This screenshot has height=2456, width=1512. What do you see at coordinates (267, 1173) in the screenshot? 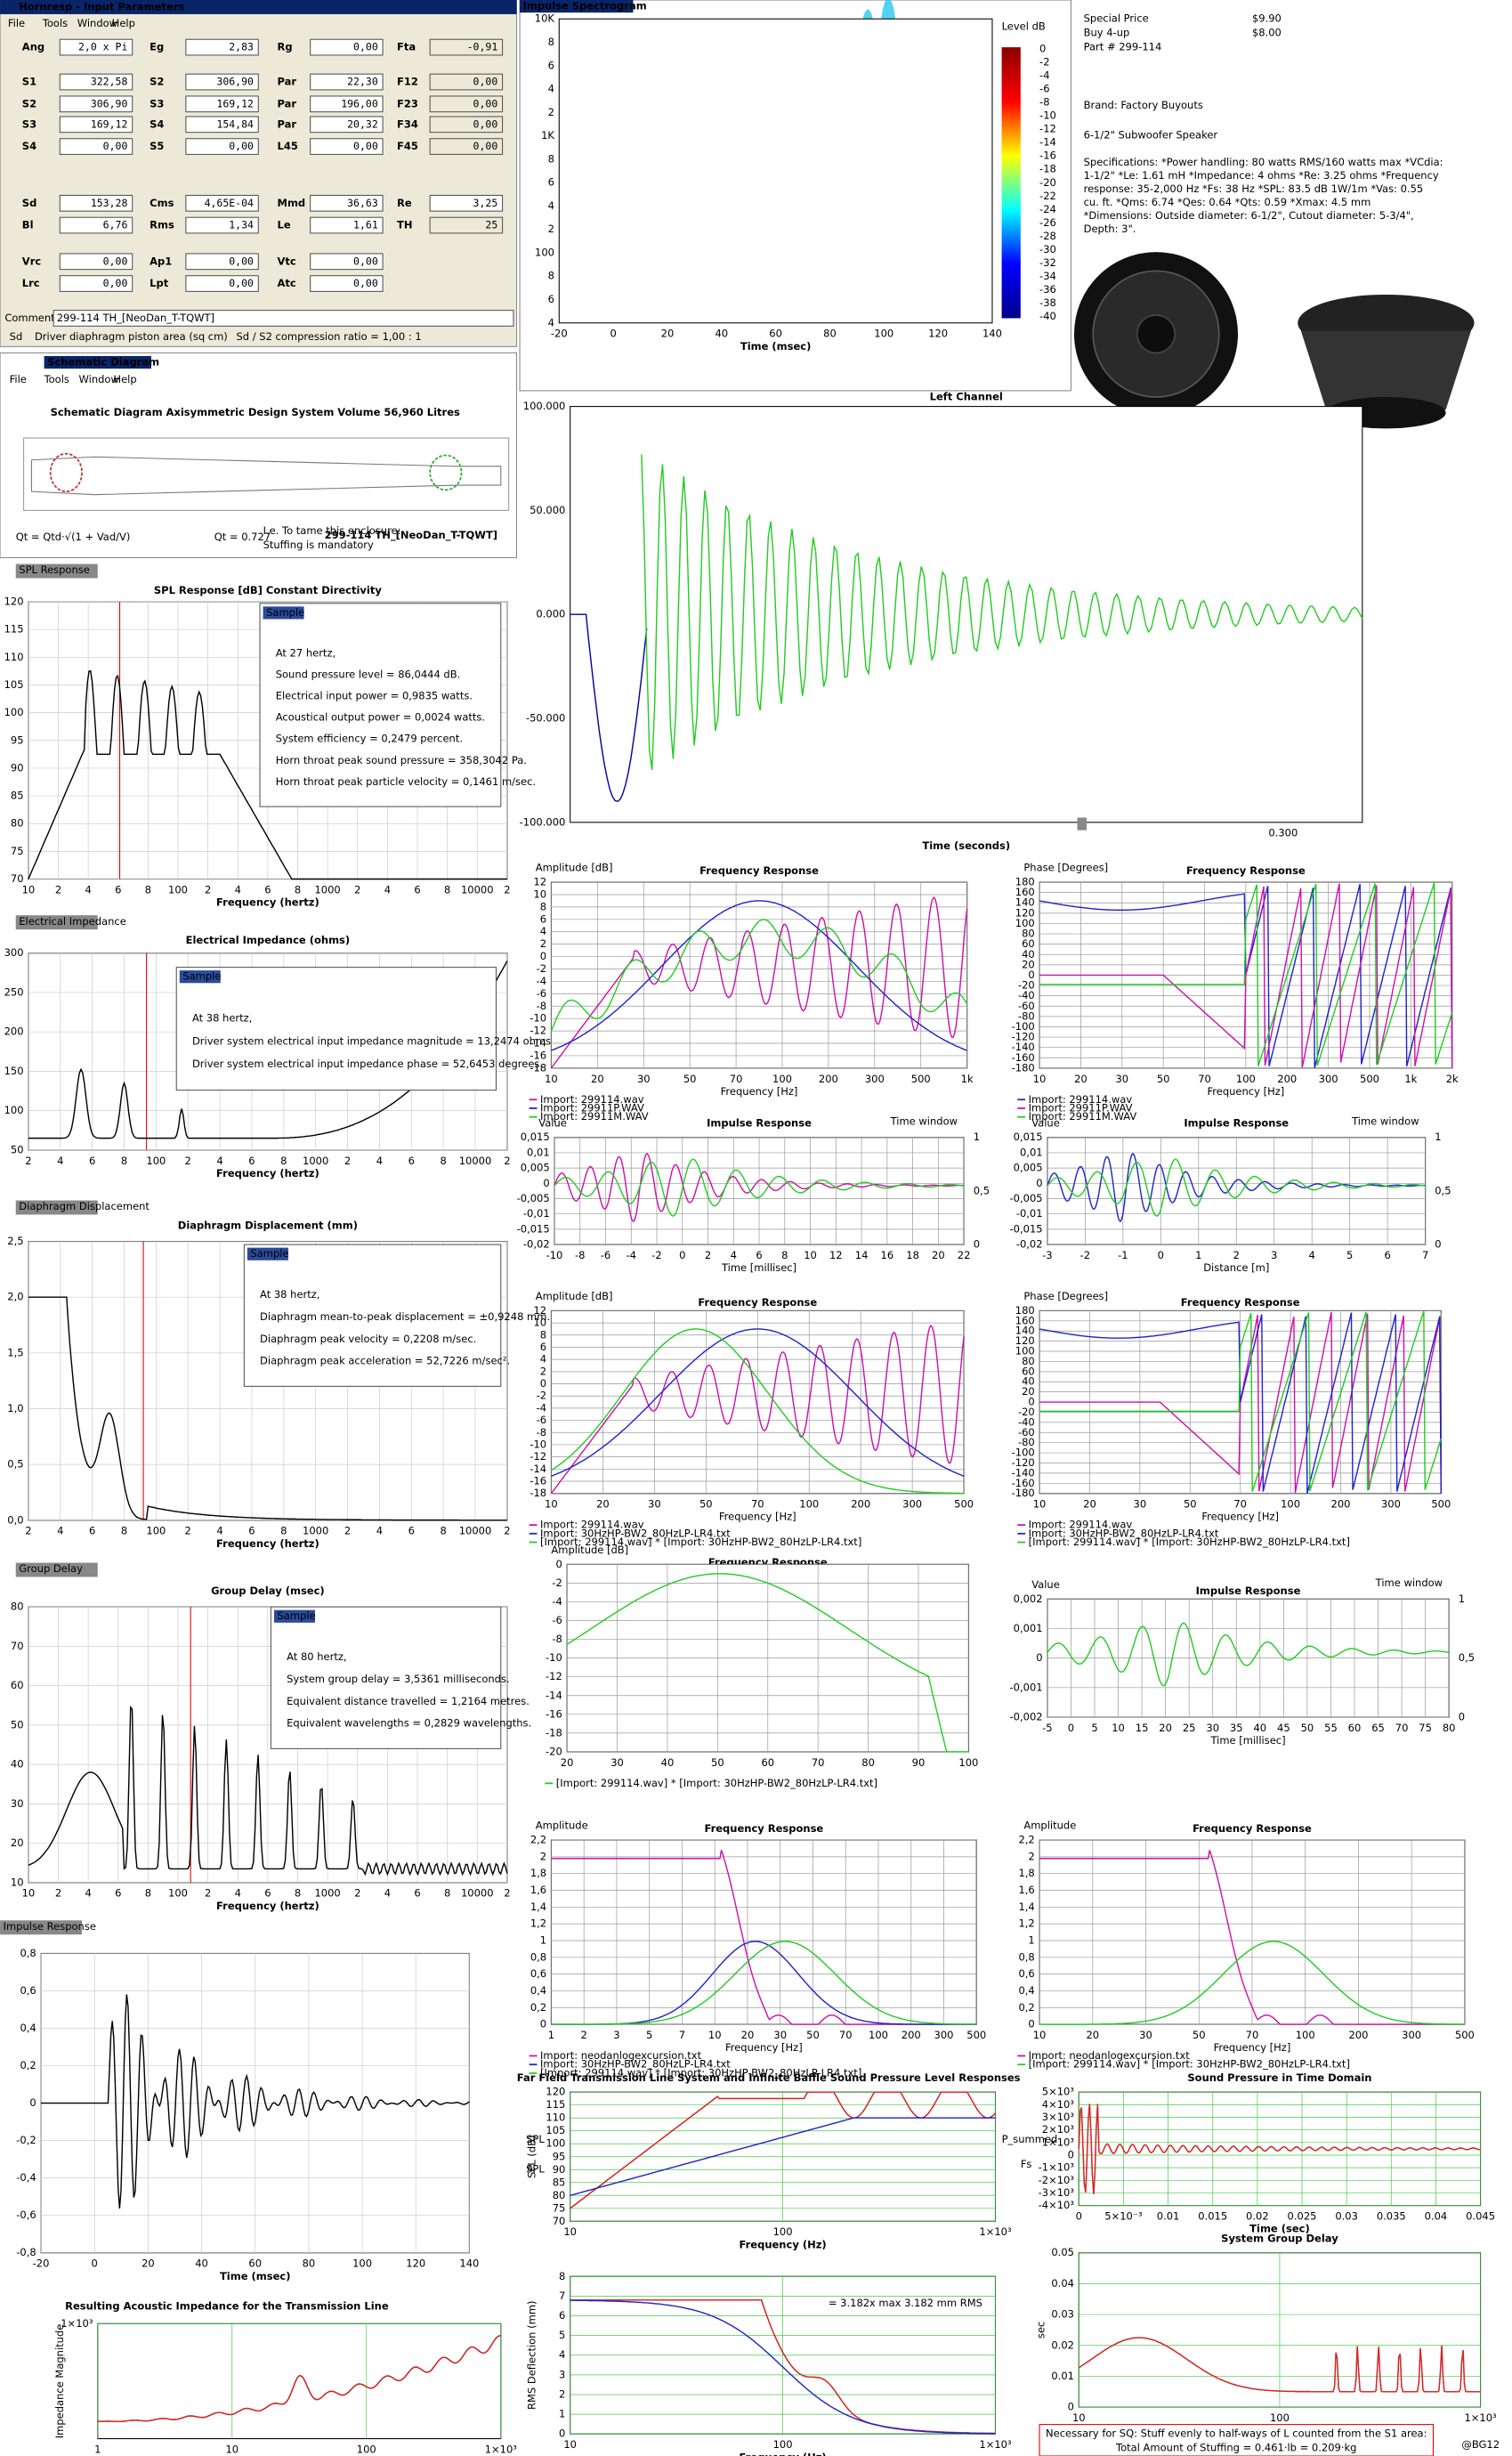
I see `x-axis-label: Frequency (hertz)` at bounding box center [267, 1173].